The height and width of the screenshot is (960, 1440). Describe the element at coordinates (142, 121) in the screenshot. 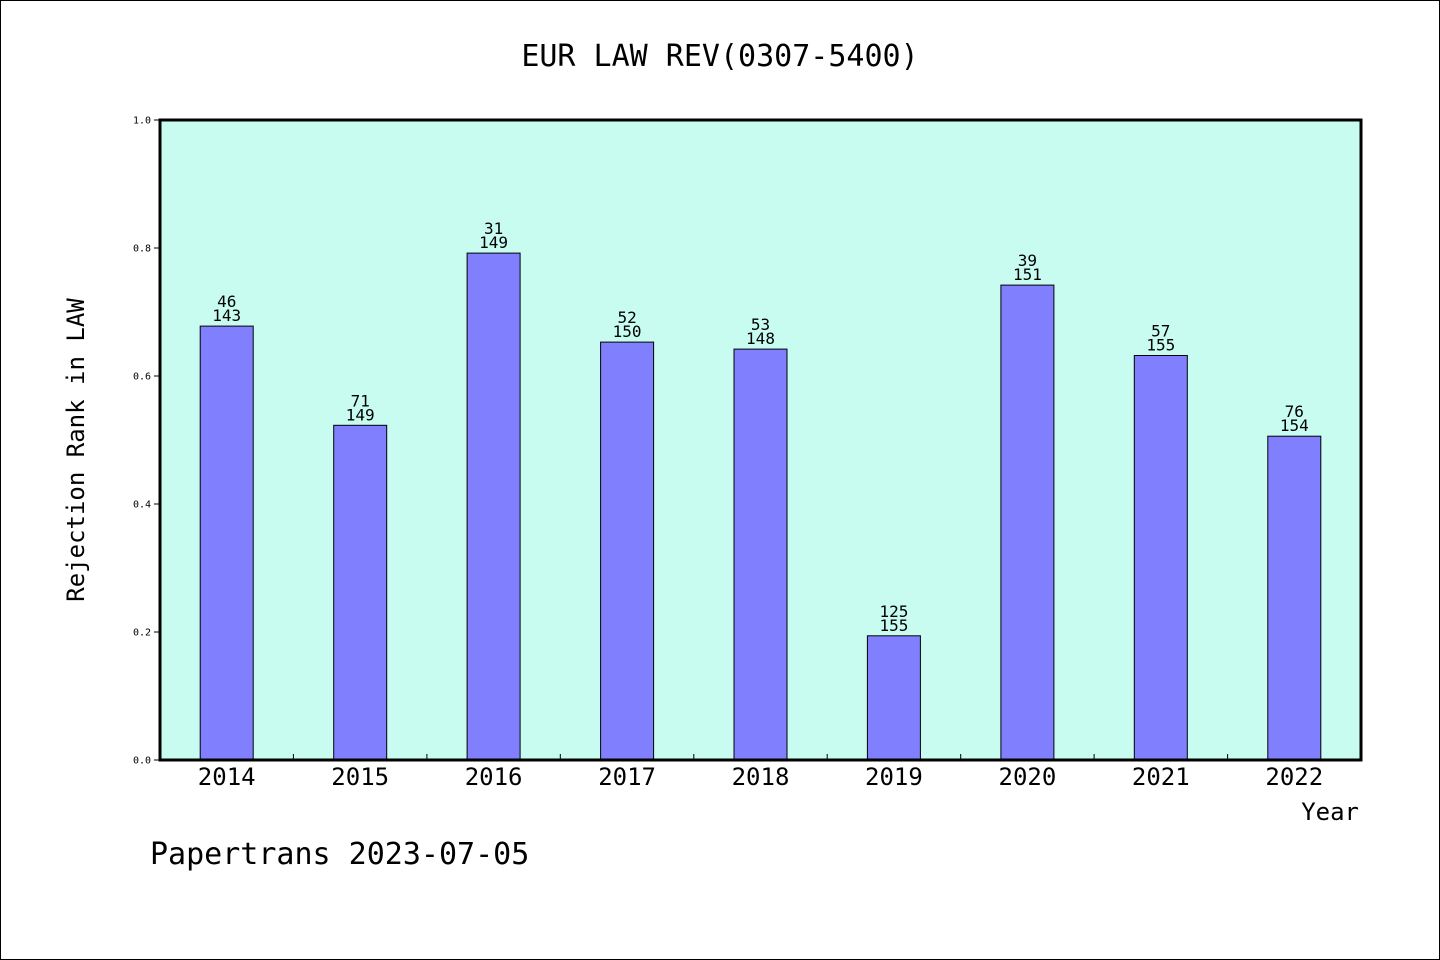

I see `y-tick-label: 1.0` at that location.